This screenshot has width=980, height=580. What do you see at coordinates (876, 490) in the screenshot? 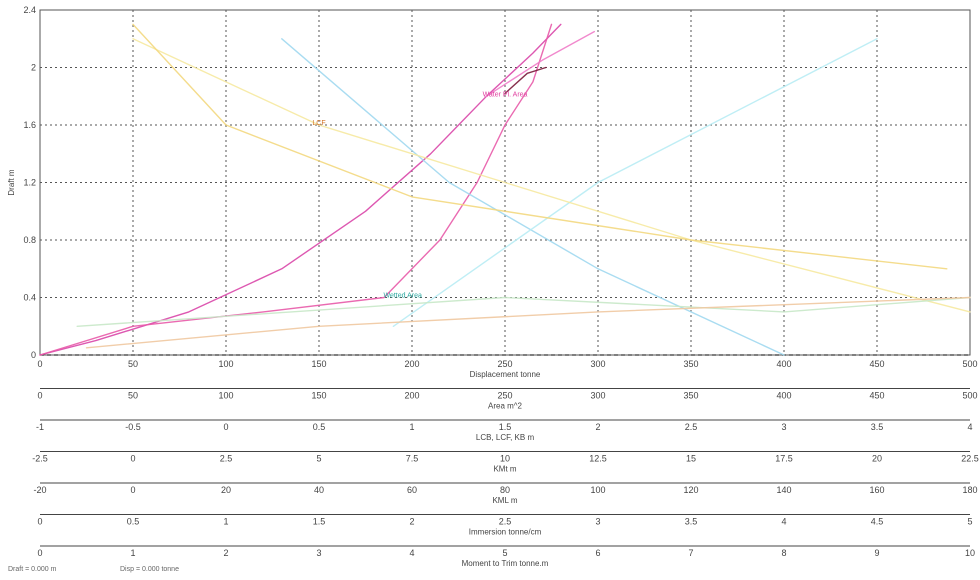
I see `x-tick-label: 160` at bounding box center [876, 490].